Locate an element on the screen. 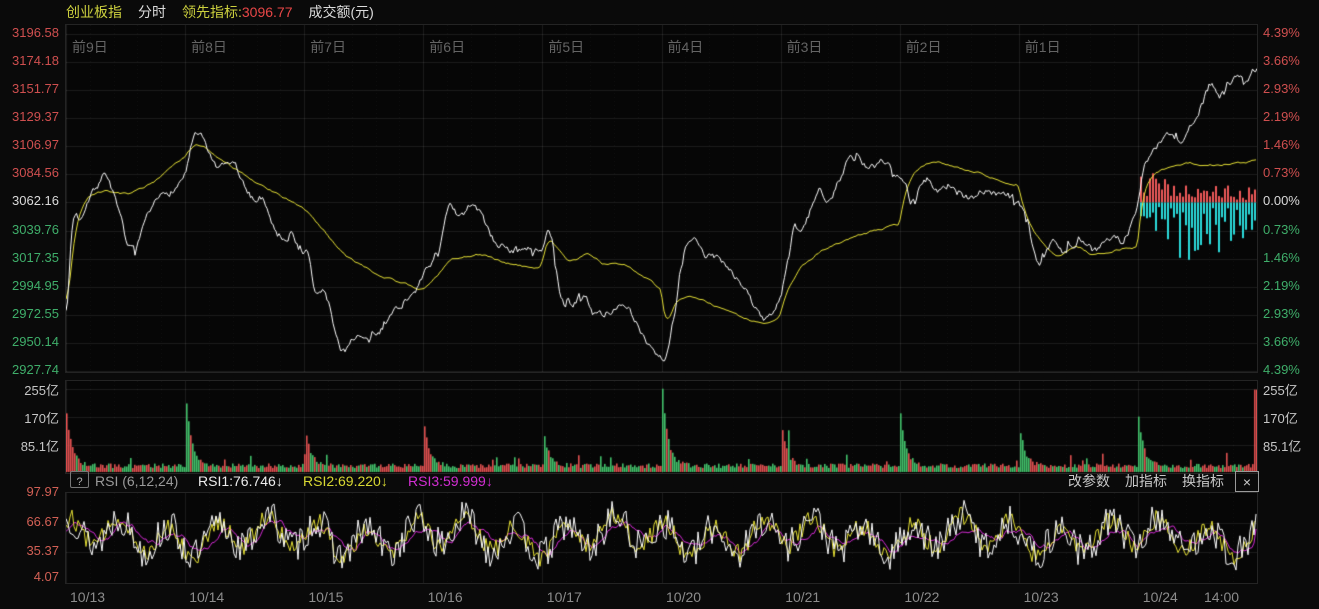 This screenshot has height=609, width=1319. rsi3-value: RSI3:59.999↓ is located at coordinates (450, 481).